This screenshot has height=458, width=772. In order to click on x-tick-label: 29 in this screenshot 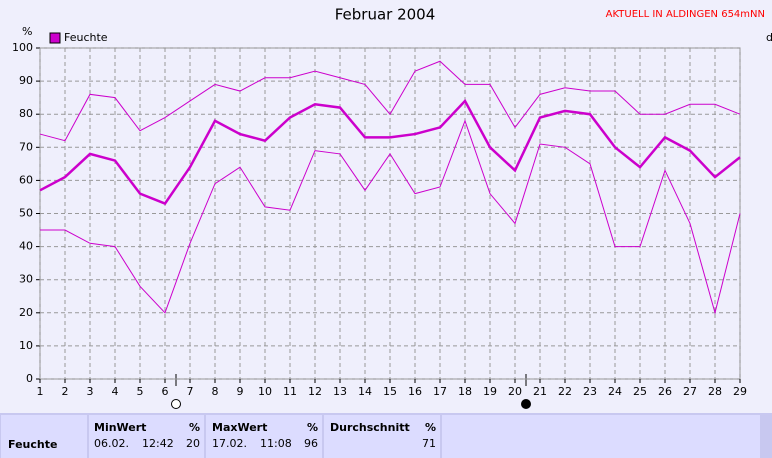, I will do `click(740, 391)`.